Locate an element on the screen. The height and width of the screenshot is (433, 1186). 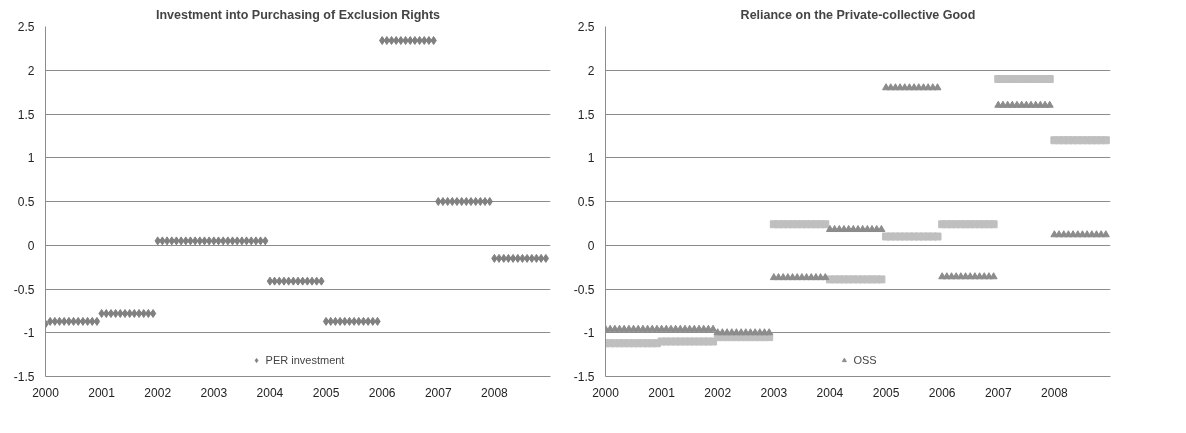
chart-title: Reliance on the Private-collective Good is located at coordinates (858, 14).